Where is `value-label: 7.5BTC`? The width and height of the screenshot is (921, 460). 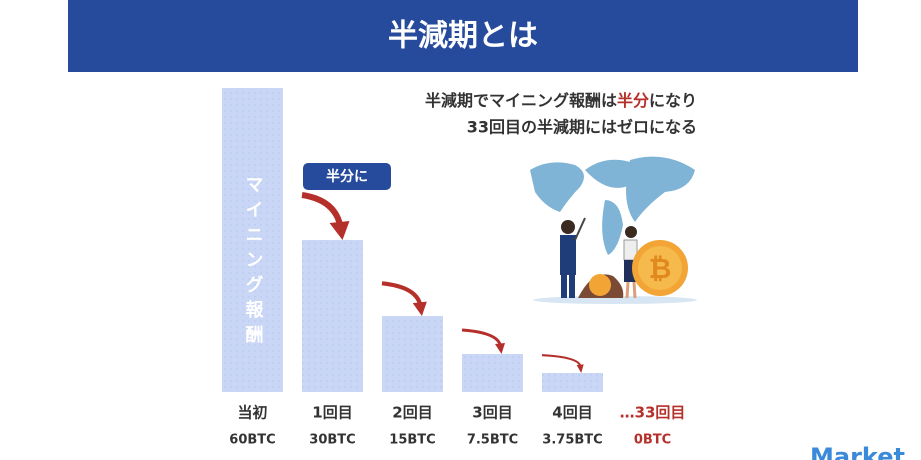 value-label: 7.5BTC is located at coordinates (492, 440).